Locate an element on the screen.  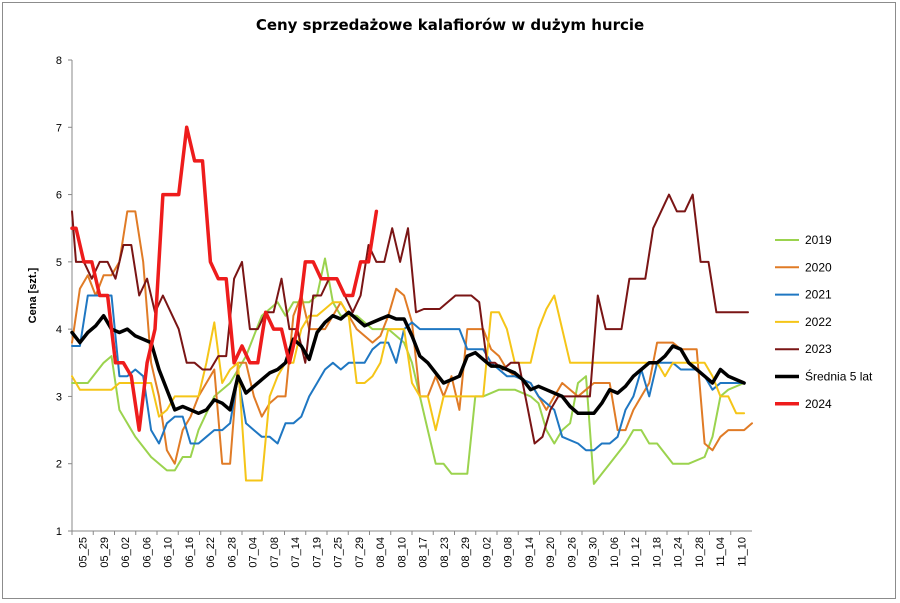
x-tick-label: 11_10 is located at coordinates (742, 552).